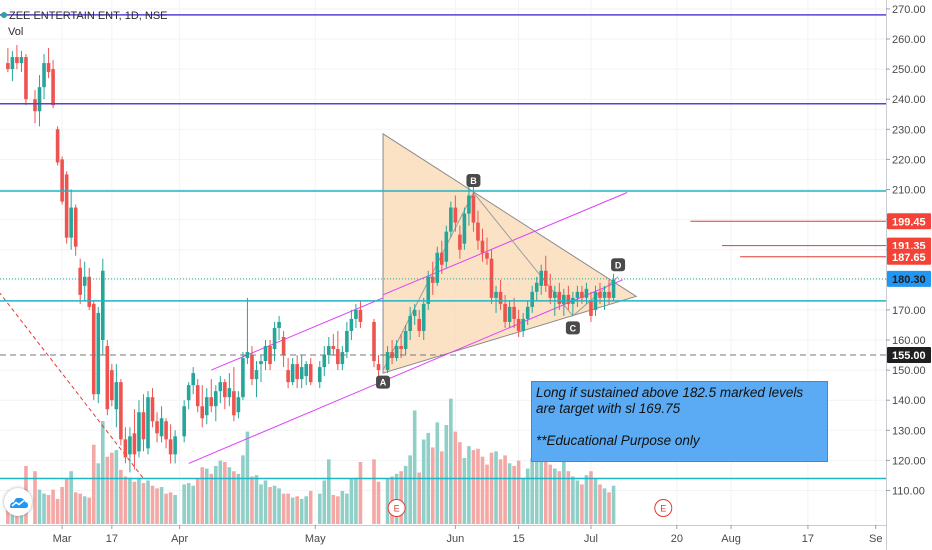 The height and width of the screenshot is (550, 932). I want to click on x-tick-label: May, so click(315, 539).